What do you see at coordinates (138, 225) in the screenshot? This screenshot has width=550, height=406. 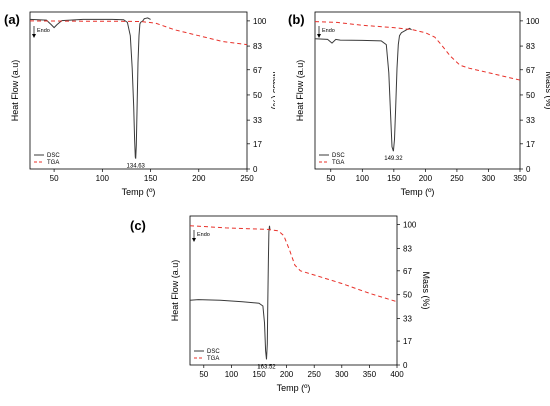 I see `panel-label-c: (c)` at bounding box center [138, 225].